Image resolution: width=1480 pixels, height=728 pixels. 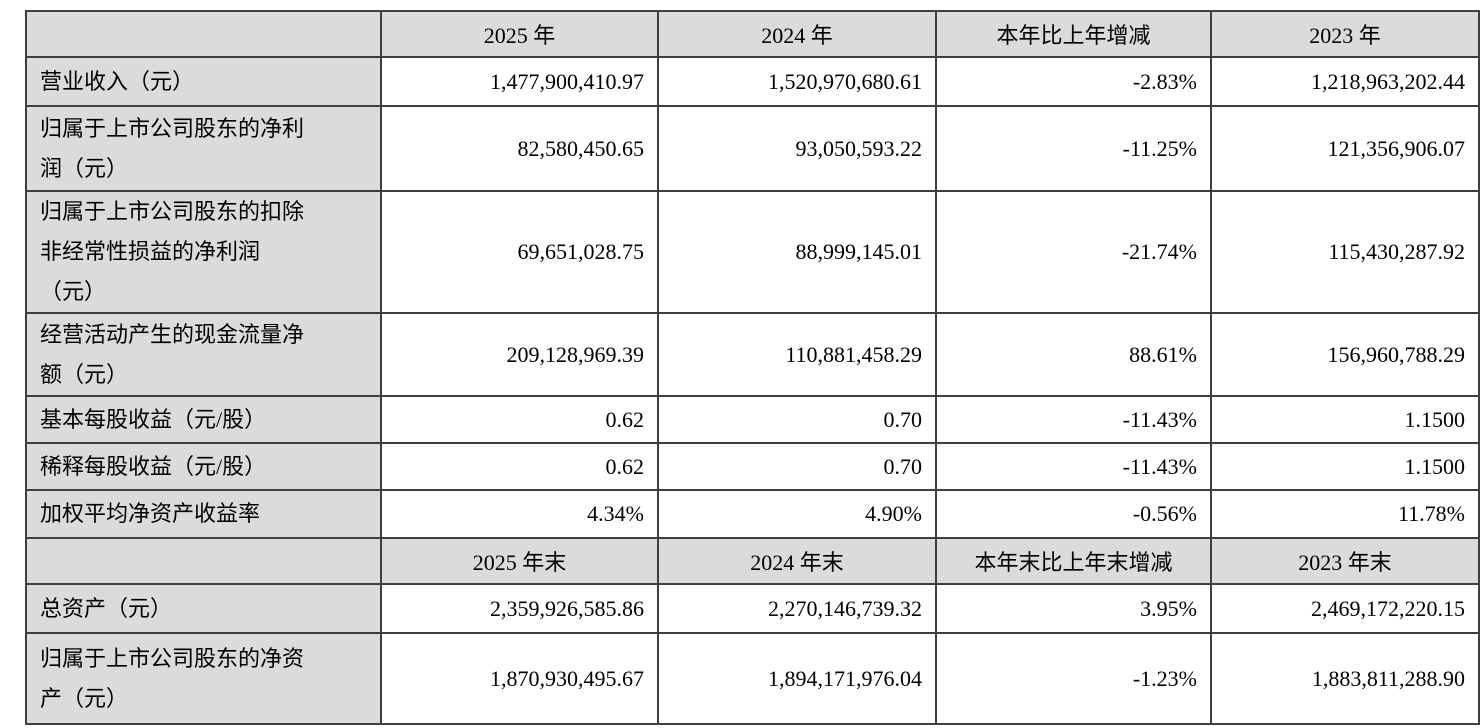 What do you see at coordinates (797, 678) in the screenshot?
I see `cell-value: 1,894,171,976.04` at bounding box center [797, 678].